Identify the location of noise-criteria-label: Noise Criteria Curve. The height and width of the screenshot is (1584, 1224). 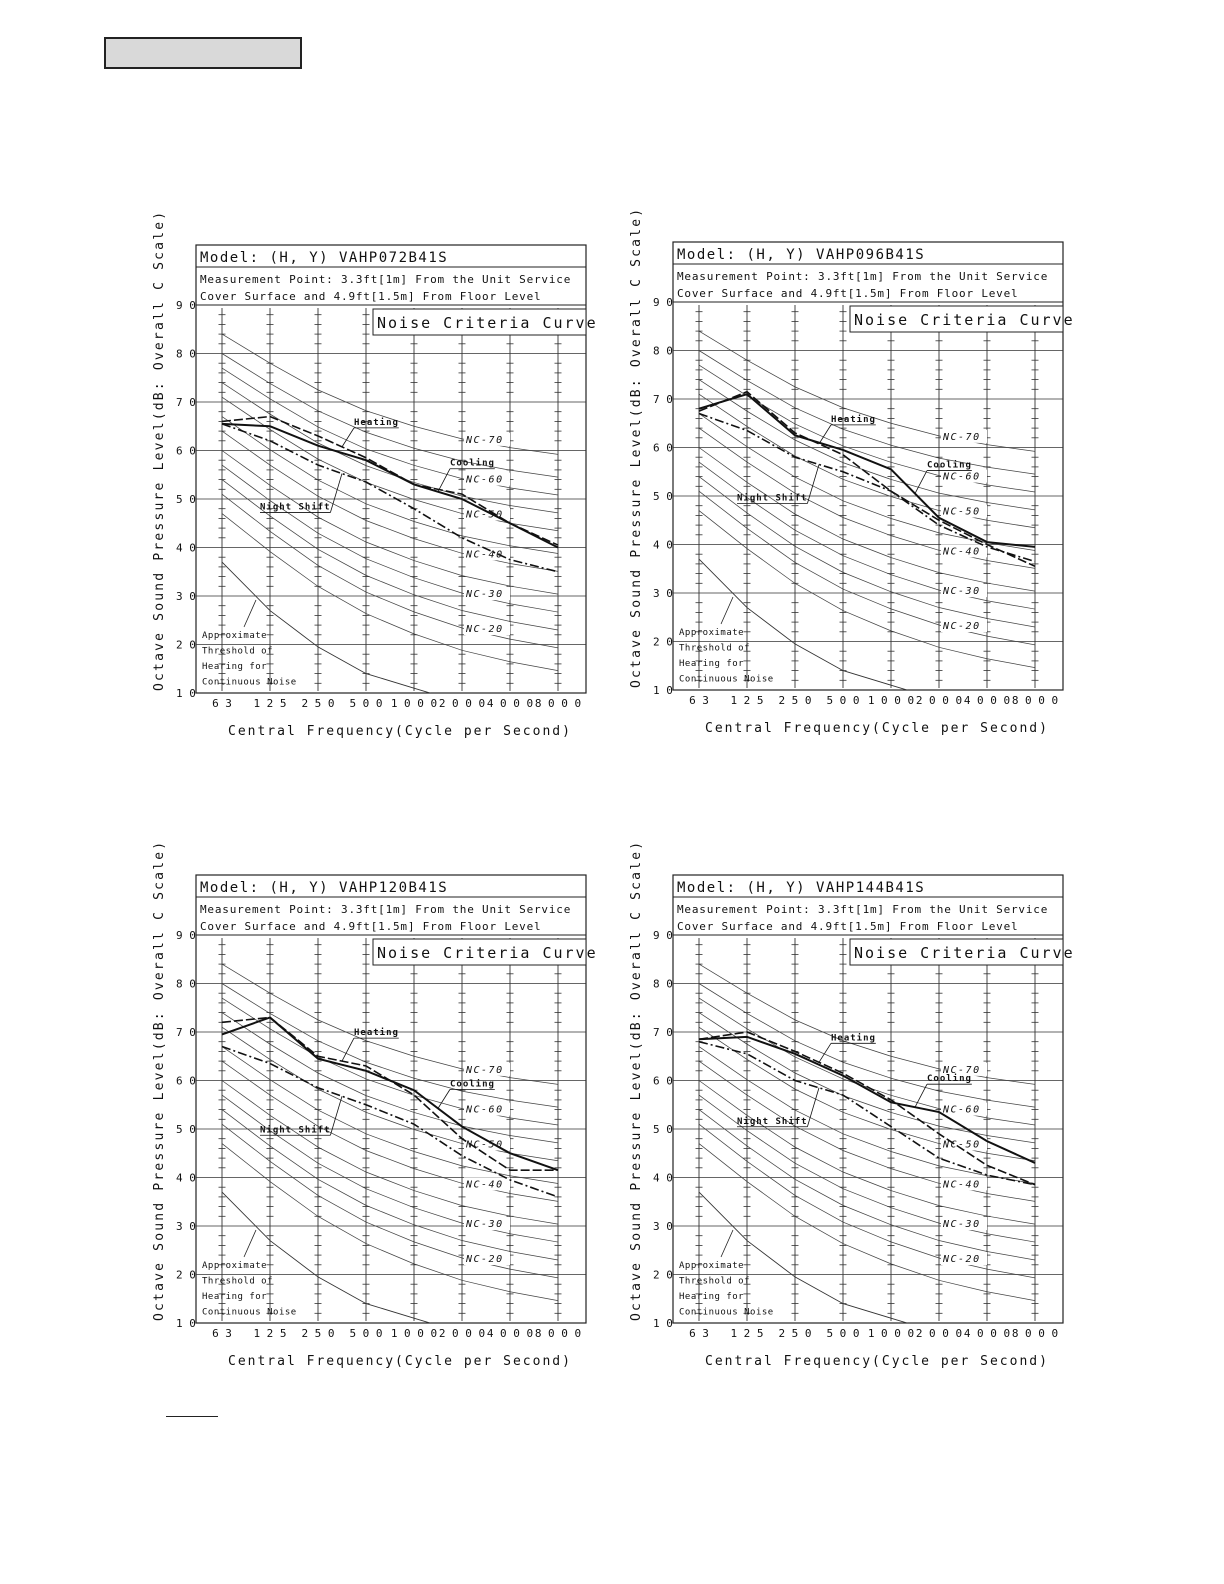
(964, 320).